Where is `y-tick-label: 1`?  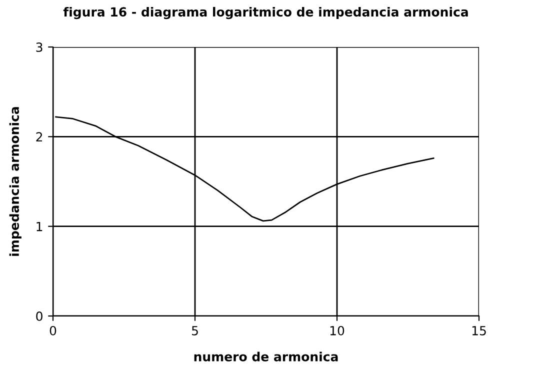
y-tick-label: 1 is located at coordinates (39, 227).